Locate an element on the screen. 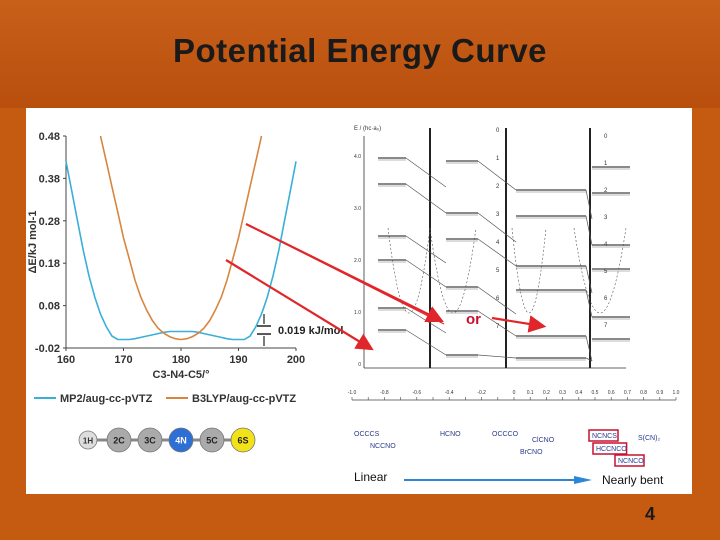 The image size is (720, 540). legend-label-mp2: MP2/aug-cc-pVTZ is located at coordinates (106, 399).